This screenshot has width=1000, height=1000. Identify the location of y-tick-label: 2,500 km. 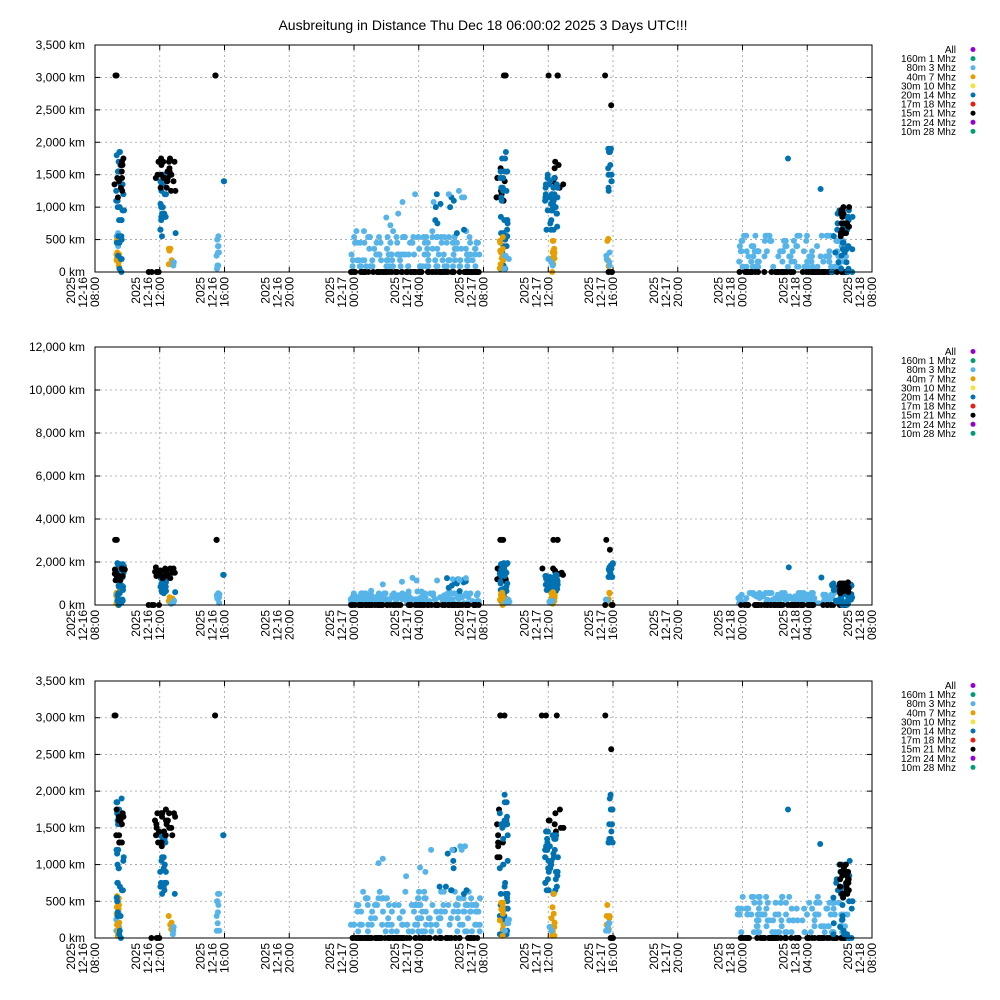
(60, 754).